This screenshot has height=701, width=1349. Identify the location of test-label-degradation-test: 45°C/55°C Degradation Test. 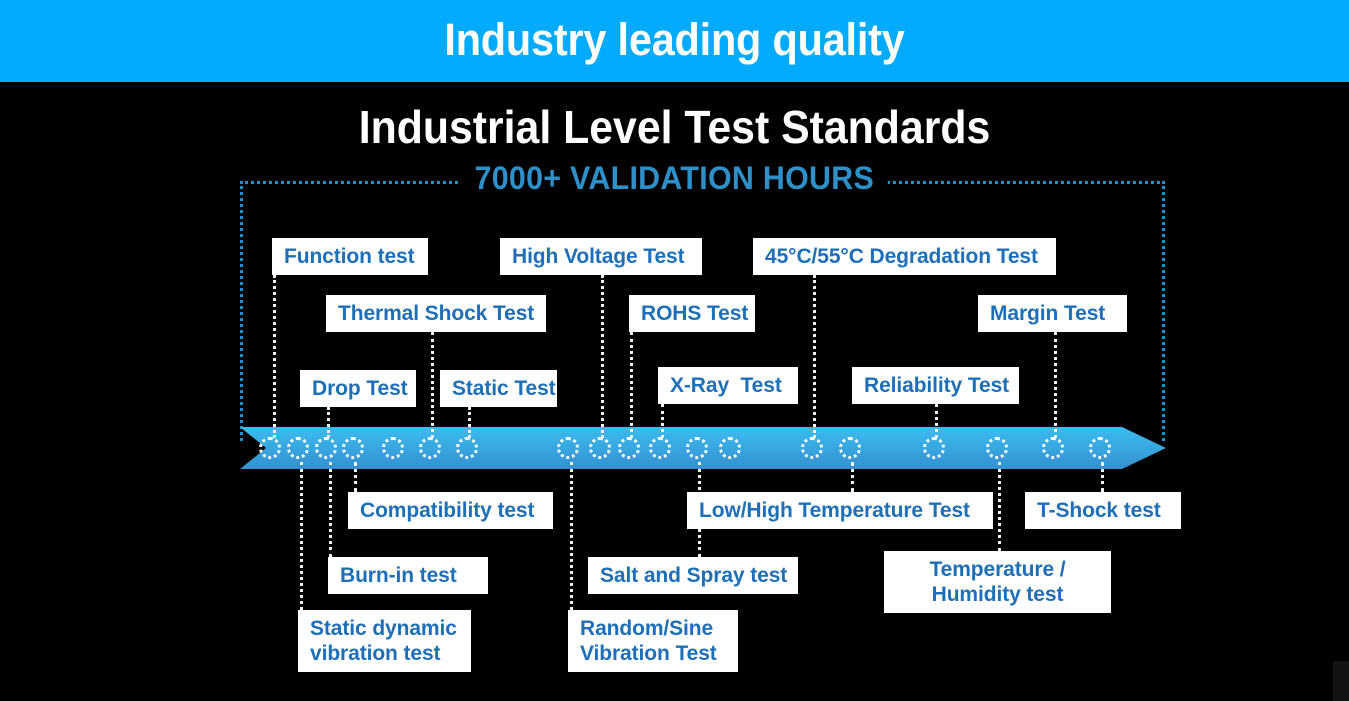
(904, 256).